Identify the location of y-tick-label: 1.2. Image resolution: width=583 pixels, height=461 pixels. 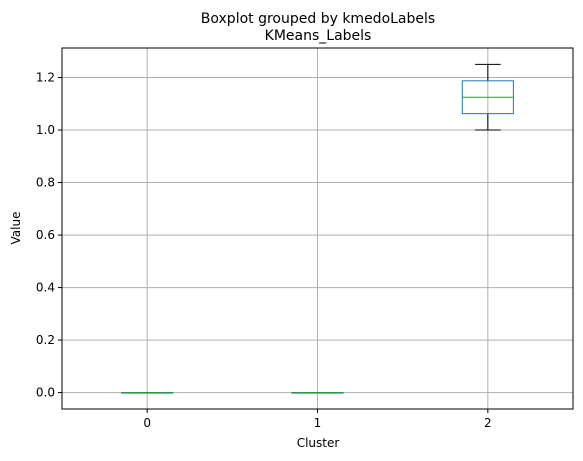
(45, 78).